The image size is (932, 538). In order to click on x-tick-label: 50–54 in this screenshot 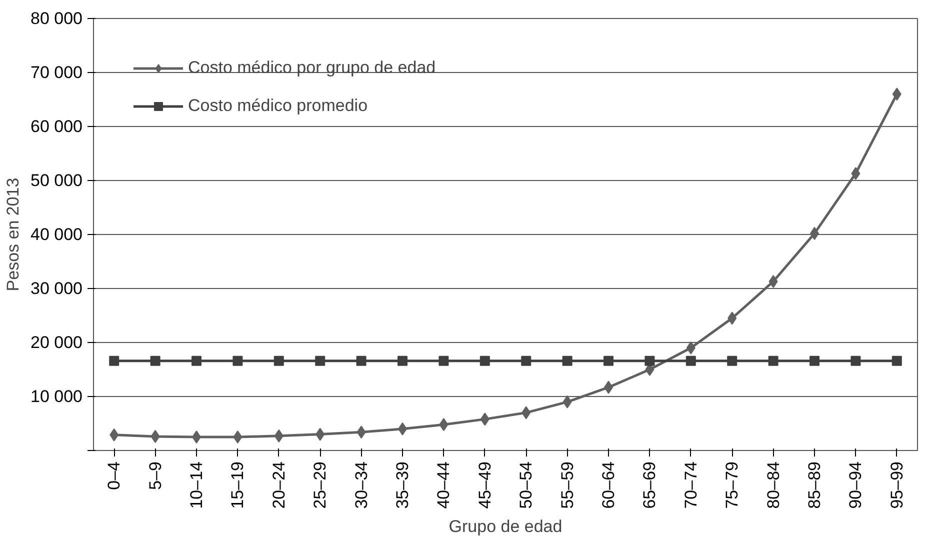, I will do `click(526, 485)`.